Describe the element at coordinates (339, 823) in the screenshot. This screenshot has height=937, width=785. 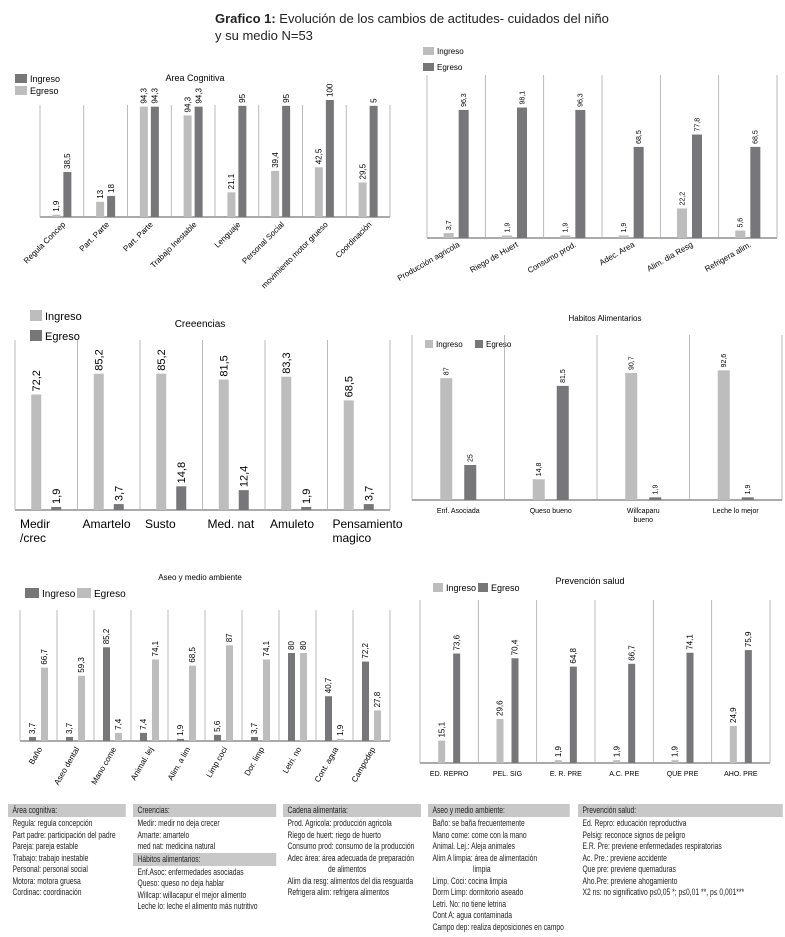
I see `glossary-item: Prod. Agricola: producción agricola` at that location.